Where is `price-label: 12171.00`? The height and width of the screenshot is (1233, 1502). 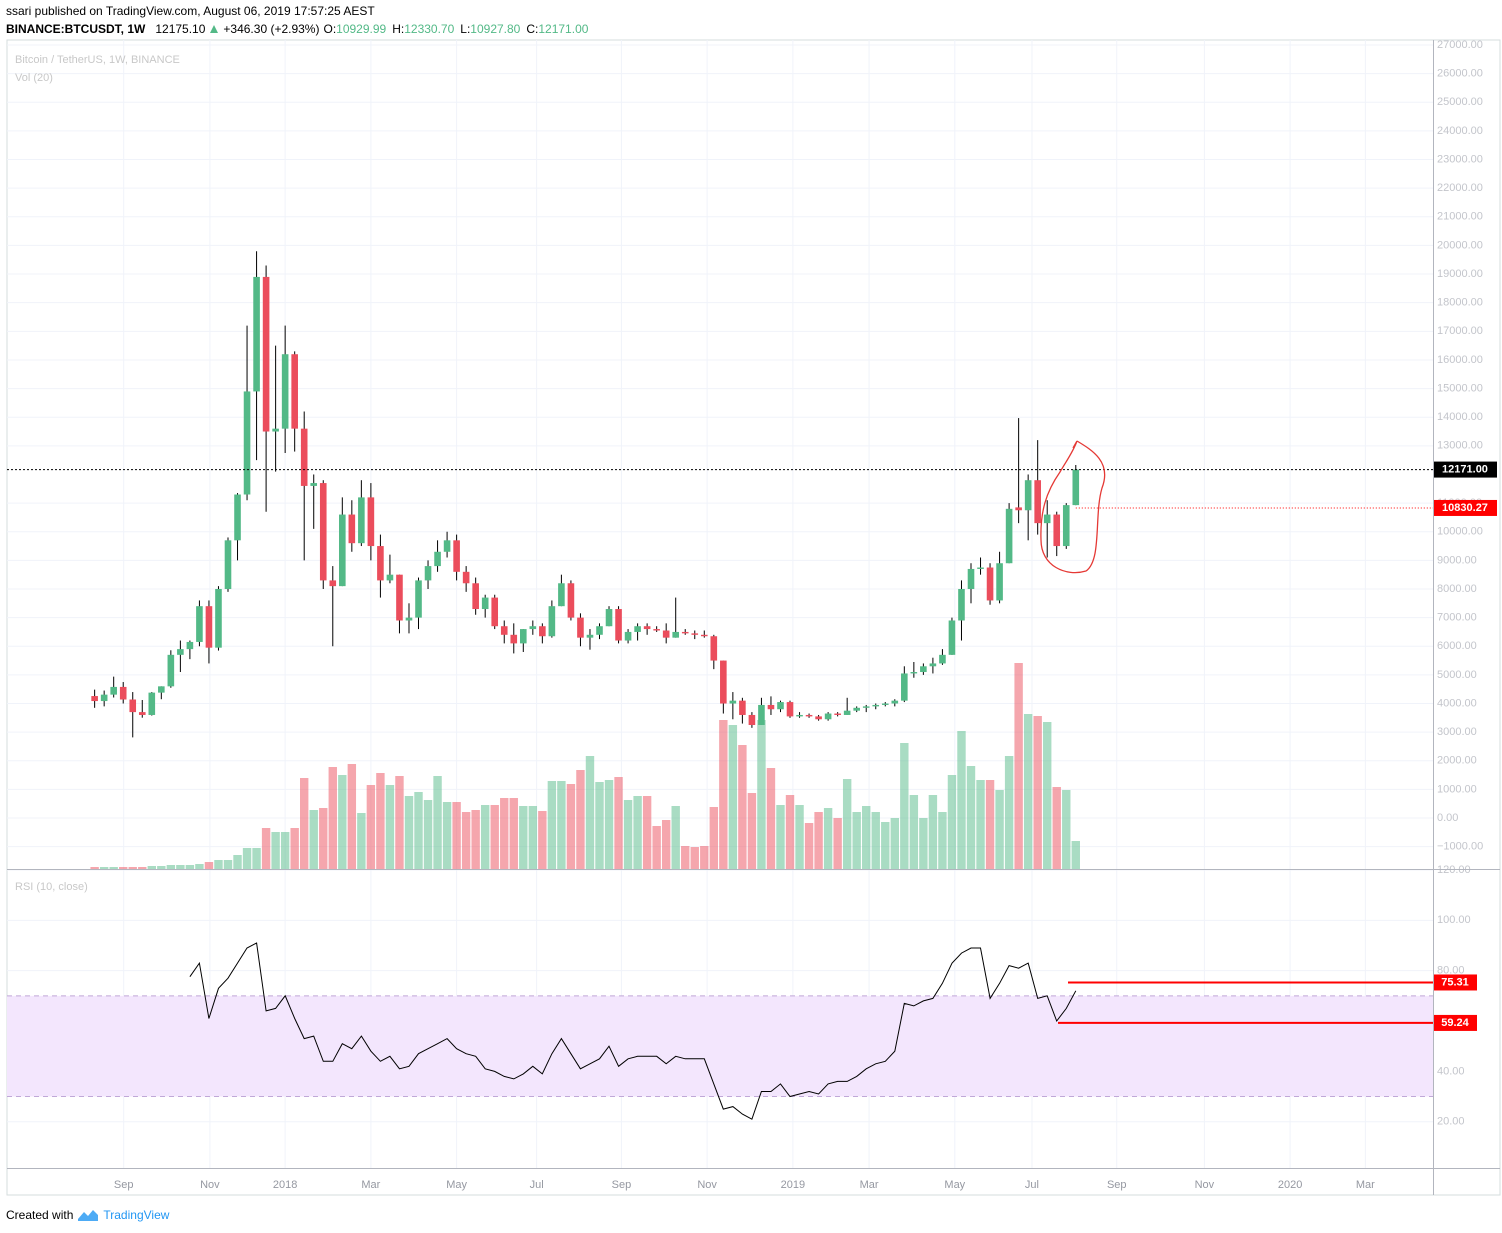
price-label: 12171.00 is located at coordinates (1465, 469).